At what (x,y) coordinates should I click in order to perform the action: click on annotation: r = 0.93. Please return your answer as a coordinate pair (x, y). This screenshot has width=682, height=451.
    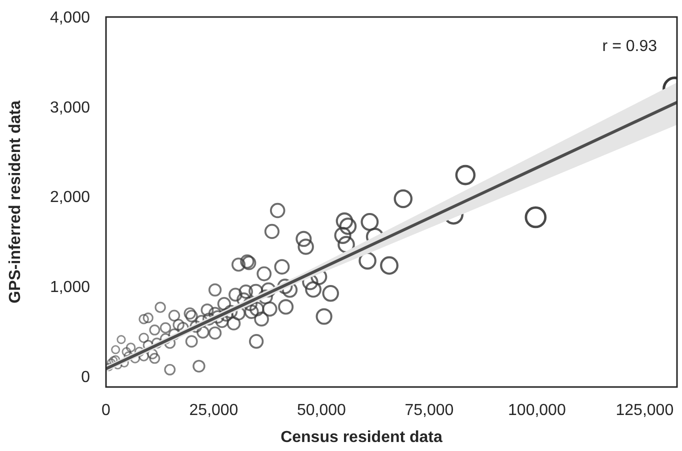
    Looking at the image, I should click on (630, 46).